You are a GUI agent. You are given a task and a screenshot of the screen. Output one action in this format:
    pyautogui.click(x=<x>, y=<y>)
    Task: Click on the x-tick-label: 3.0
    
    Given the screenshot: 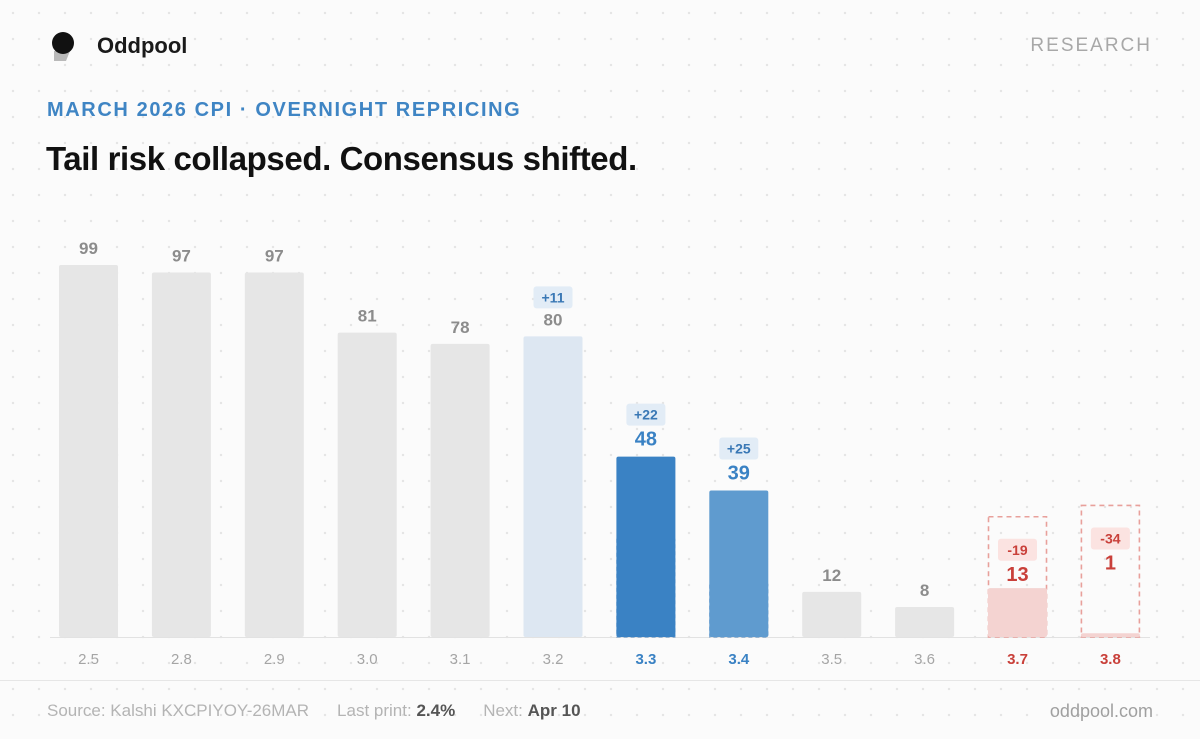 What is the action you would take?
    pyautogui.click(x=367, y=659)
    